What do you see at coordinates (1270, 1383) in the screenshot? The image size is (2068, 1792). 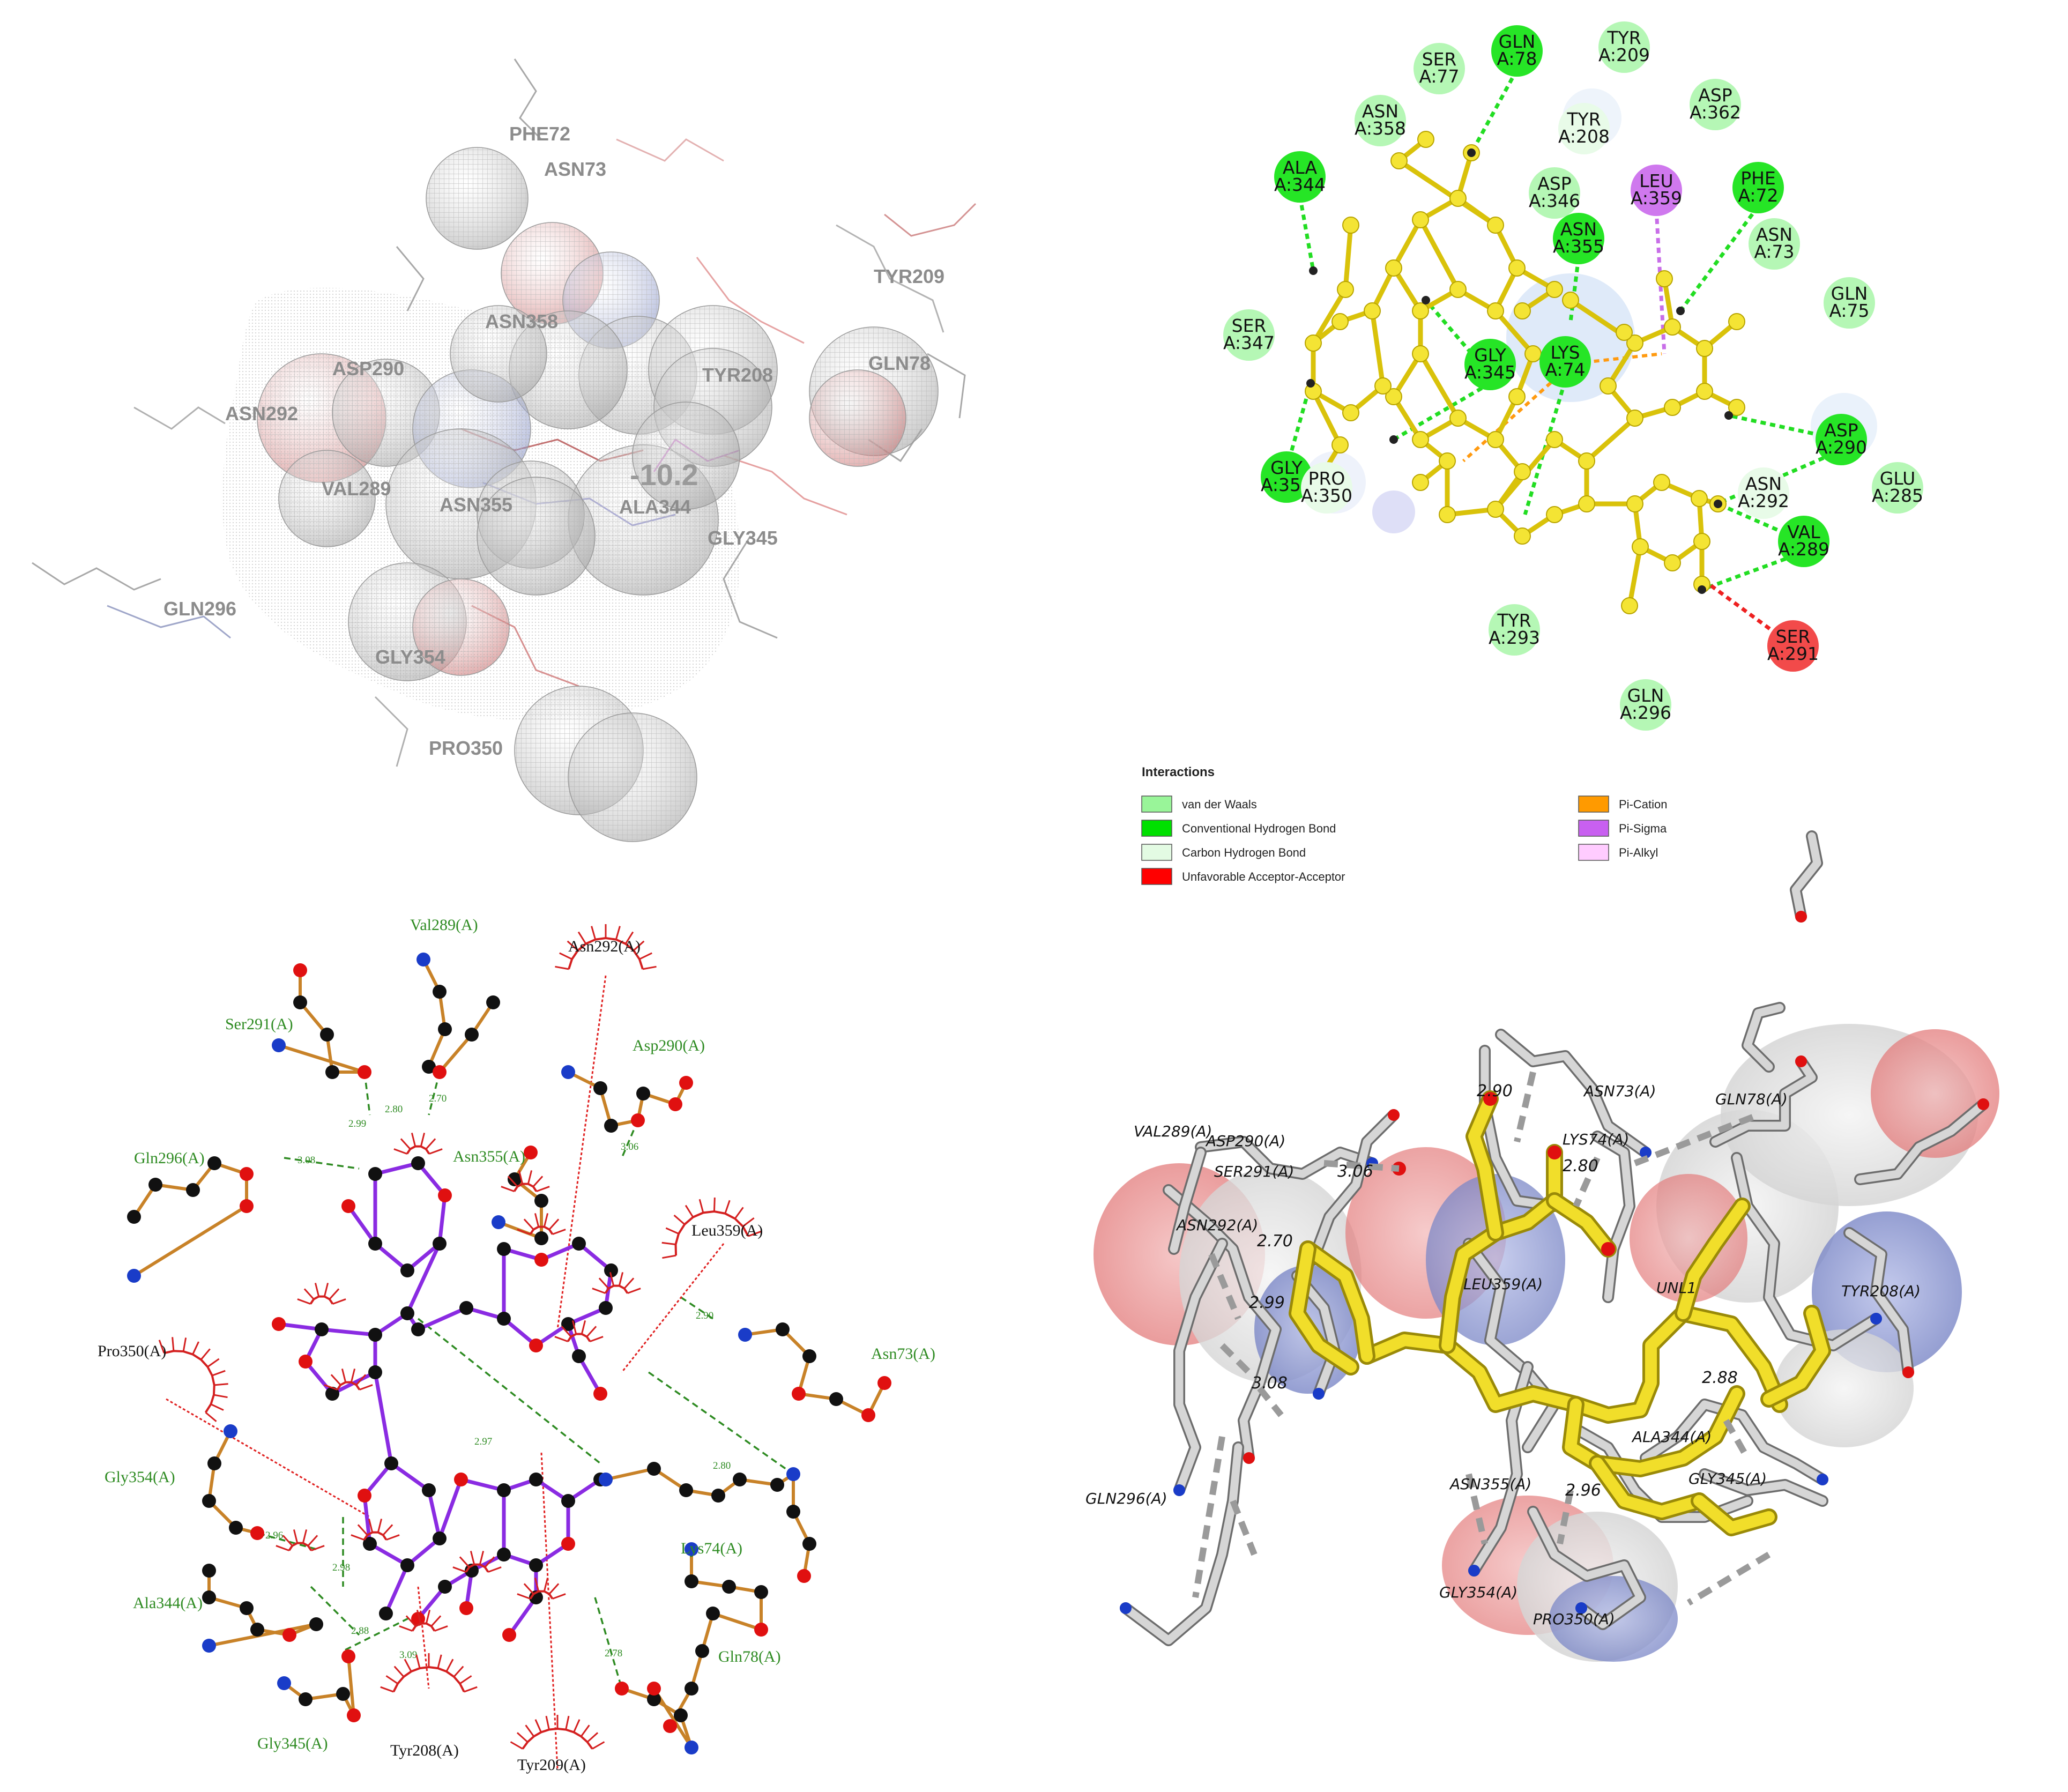 I see `distance-label: 3.08` at bounding box center [1270, 1383].